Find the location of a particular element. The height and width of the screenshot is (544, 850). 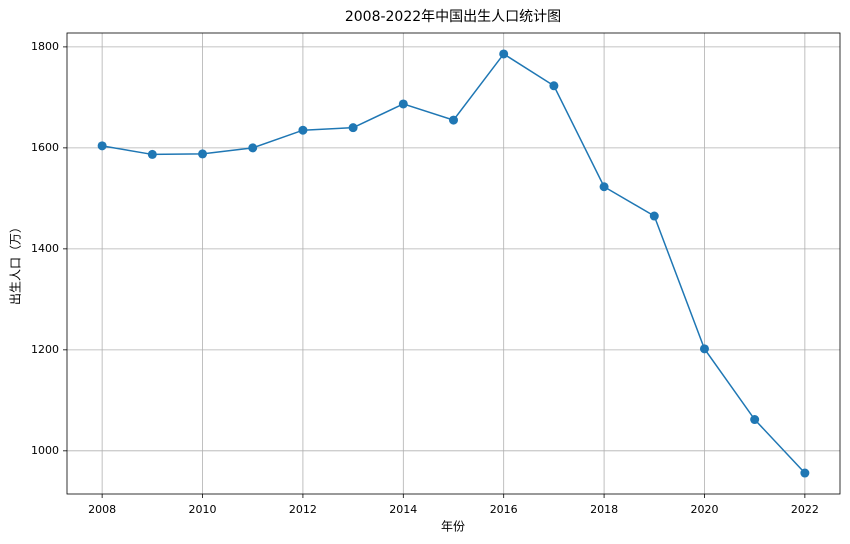

y-tick-label: 1200 is located at coordinates (45, 349).